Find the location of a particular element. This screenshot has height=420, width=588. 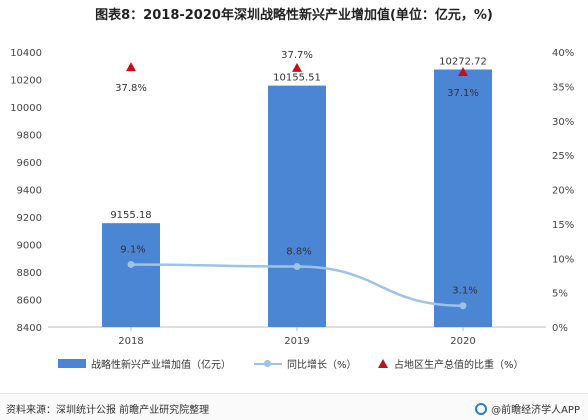

y-left-tick-label: 10000 is located at coordinates (26, 108).